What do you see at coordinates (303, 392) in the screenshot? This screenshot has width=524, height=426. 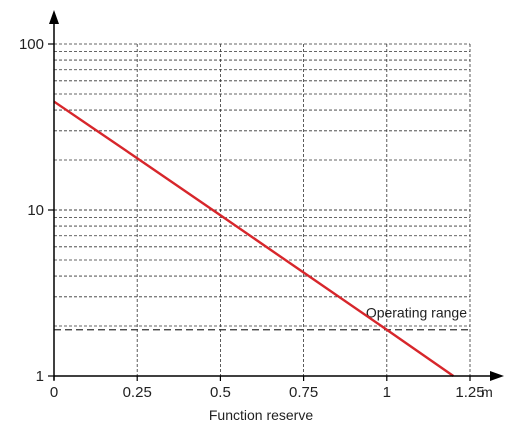 I see `x-tick-label: 0.75` at bounding box center [303, 392].